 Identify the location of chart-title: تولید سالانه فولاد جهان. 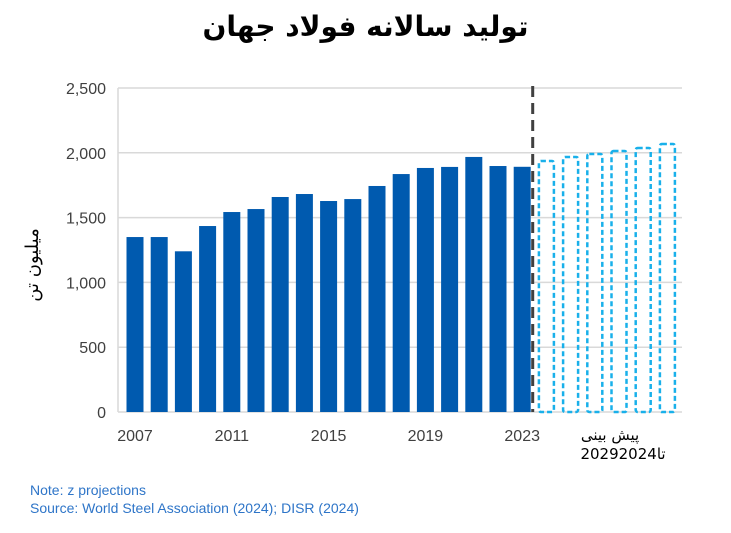
(365, 26).